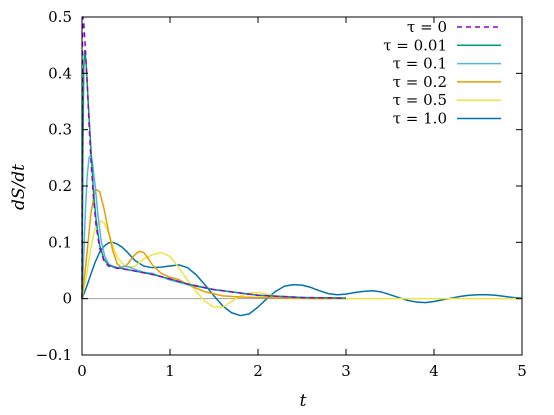  Describe the element at coordinates (420, 100) in the screenshot. I see `legend-label: τ = 0.5` at that location.